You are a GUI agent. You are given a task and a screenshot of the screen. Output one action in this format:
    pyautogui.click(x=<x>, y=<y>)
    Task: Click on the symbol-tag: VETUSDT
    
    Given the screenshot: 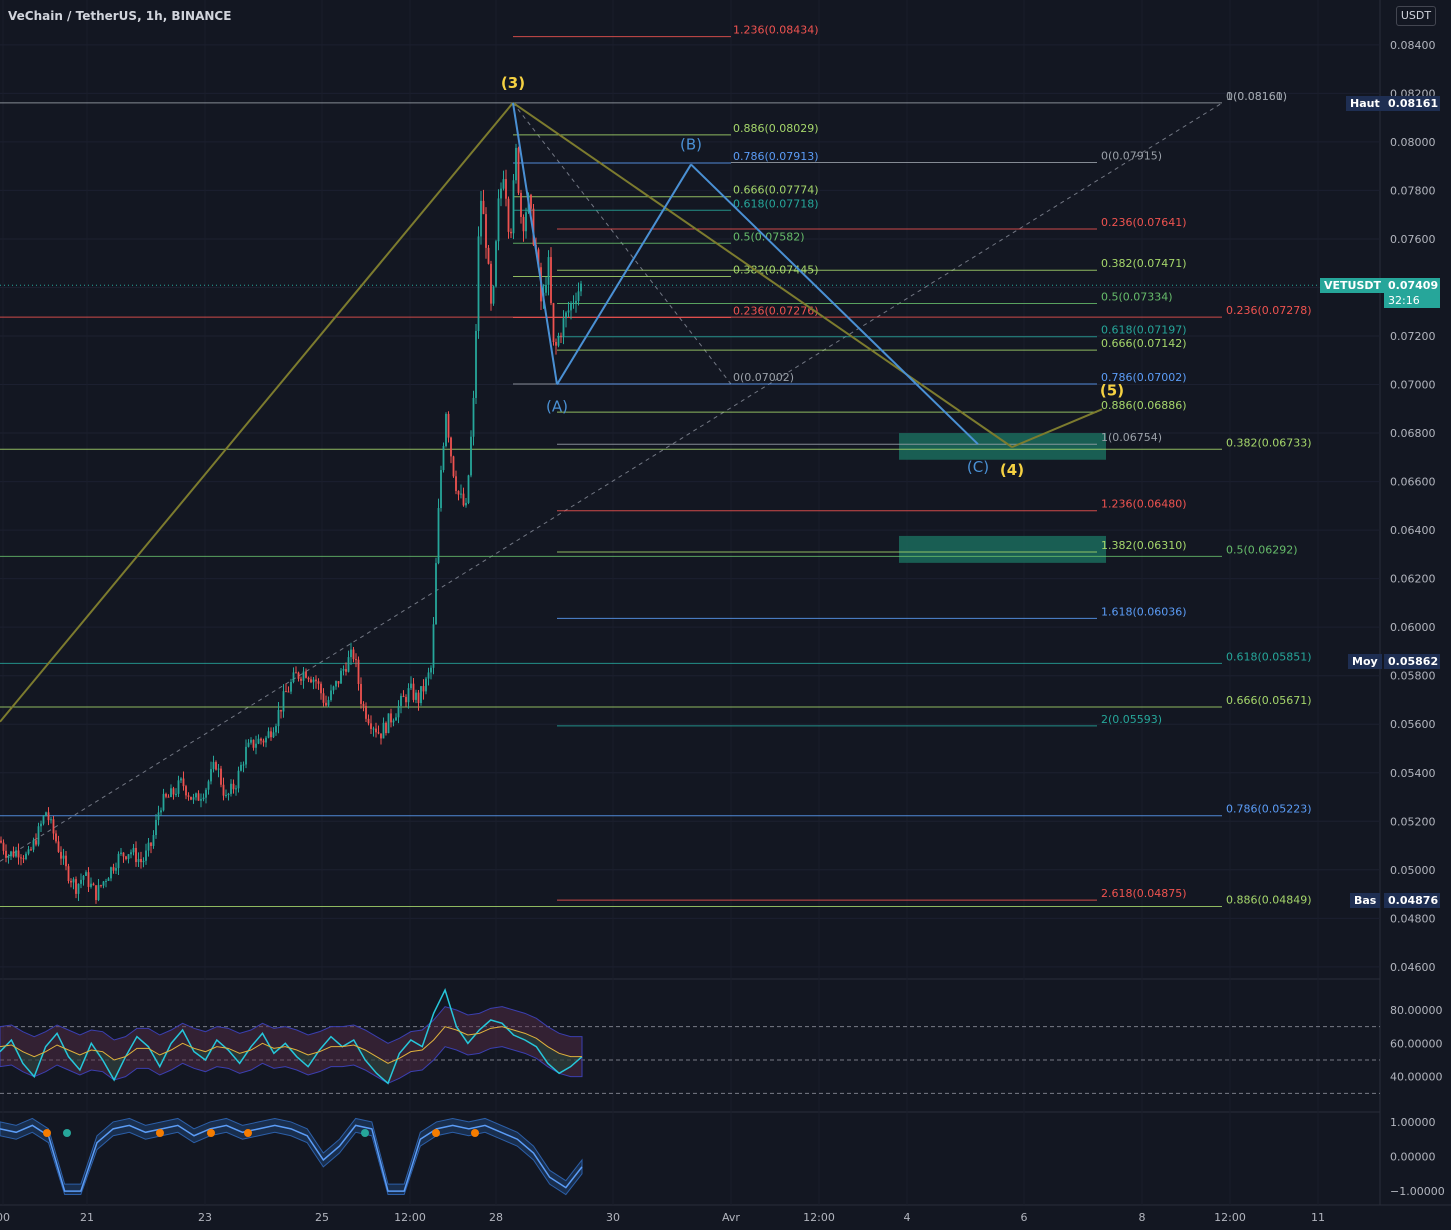 What is the action you would take?
    pyautogui.click(x=1353, y=286)
    